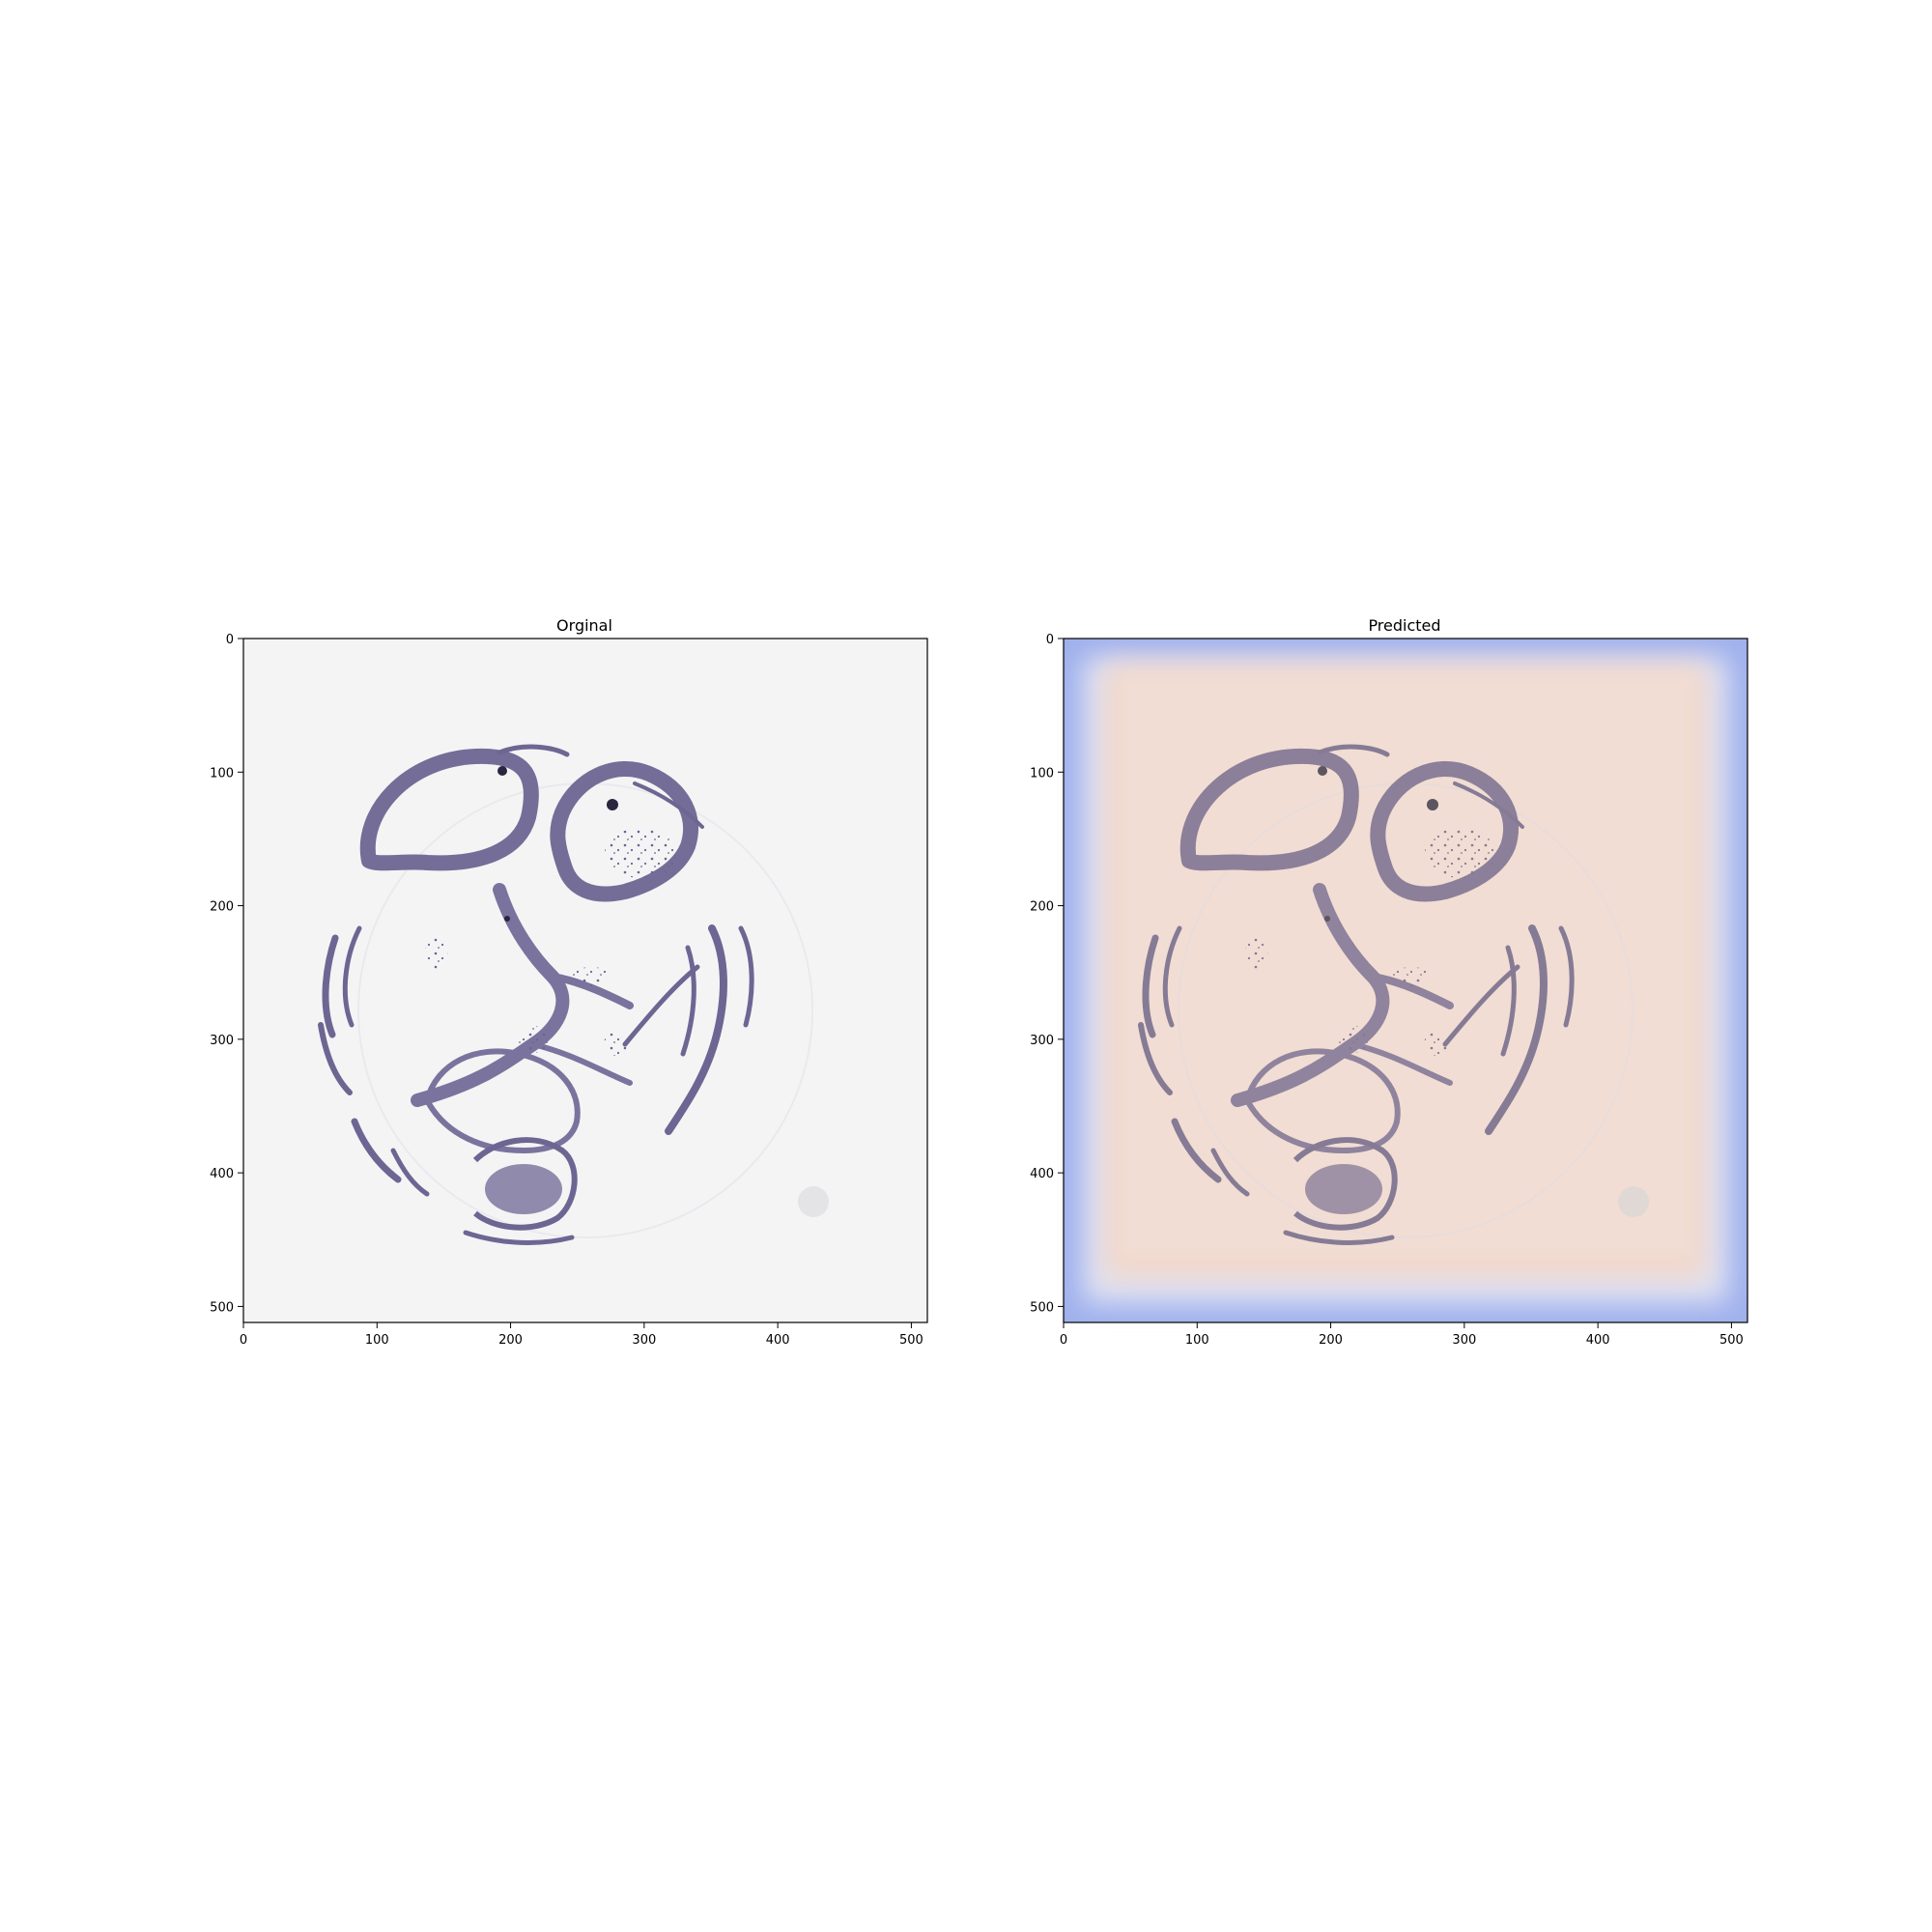 The height and width of the screenshot is (1932, 1932). Describe the element at coordinates (377, 1340) in the screenshot. I see `original-x-tick-label: 100` at that location.